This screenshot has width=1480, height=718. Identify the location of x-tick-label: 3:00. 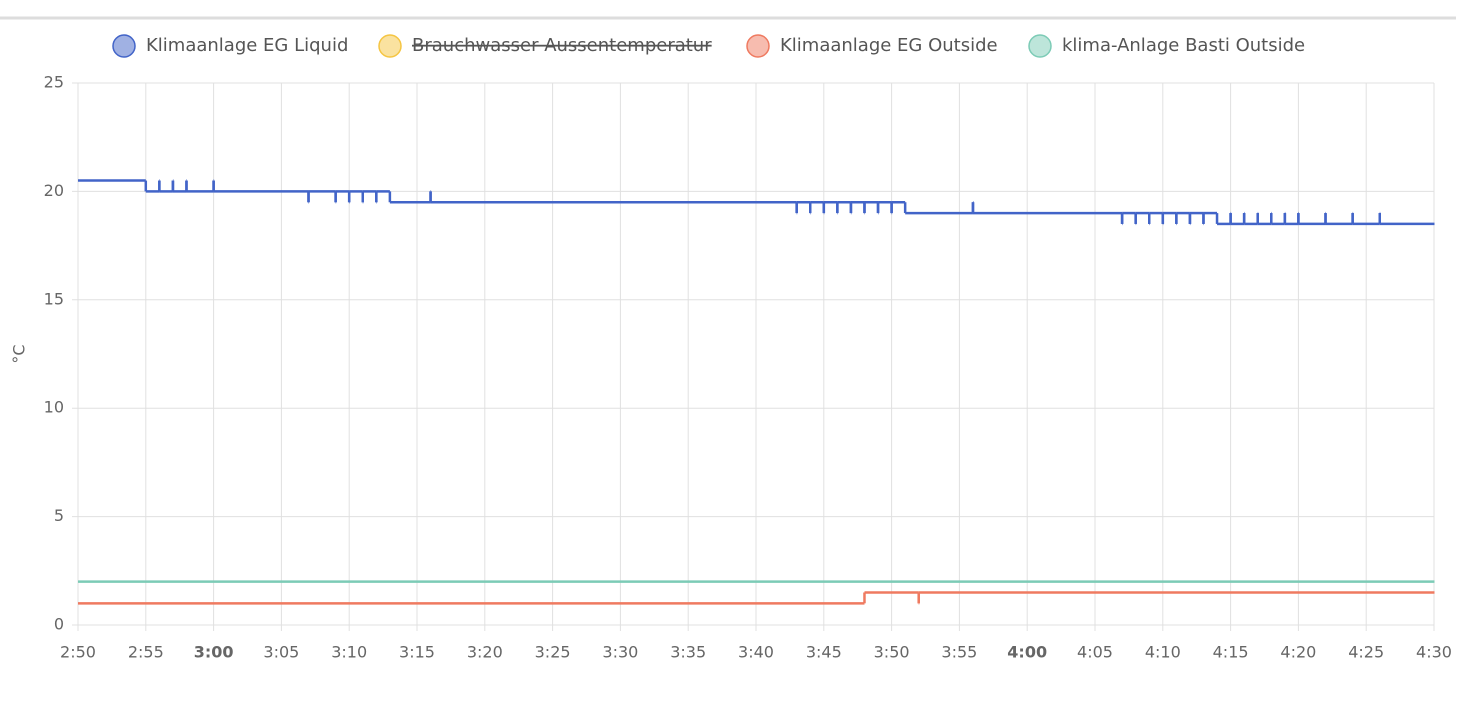
(214, 652).